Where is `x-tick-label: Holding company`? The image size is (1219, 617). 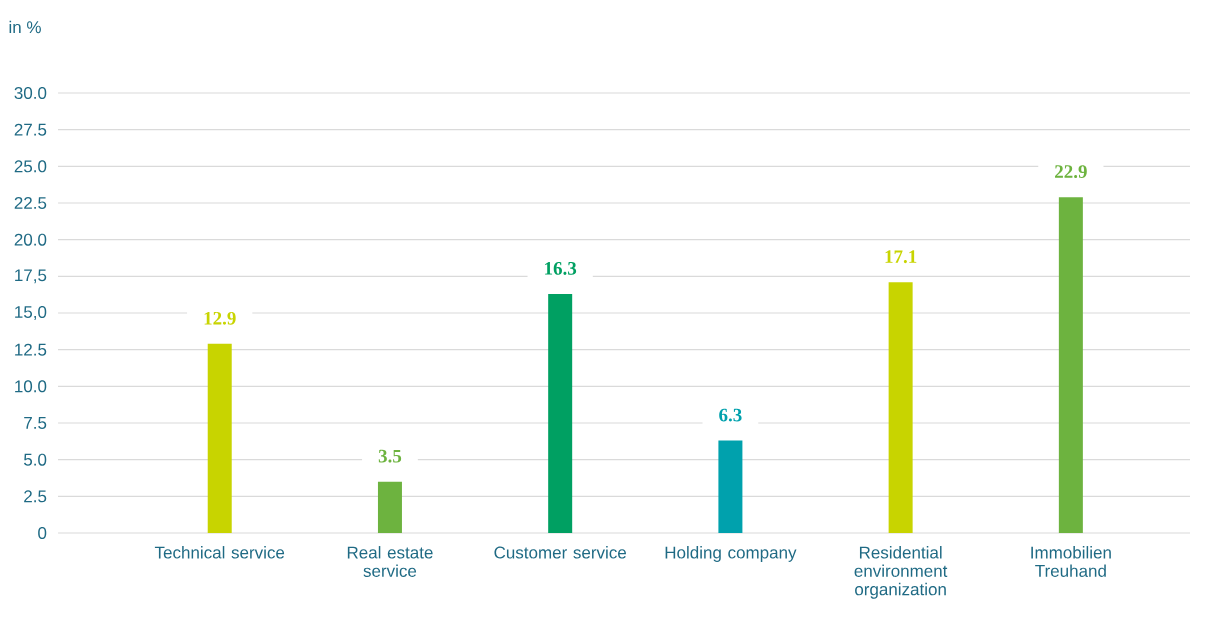 x-tick-label: Holding company is located at coordinates (731, 554).